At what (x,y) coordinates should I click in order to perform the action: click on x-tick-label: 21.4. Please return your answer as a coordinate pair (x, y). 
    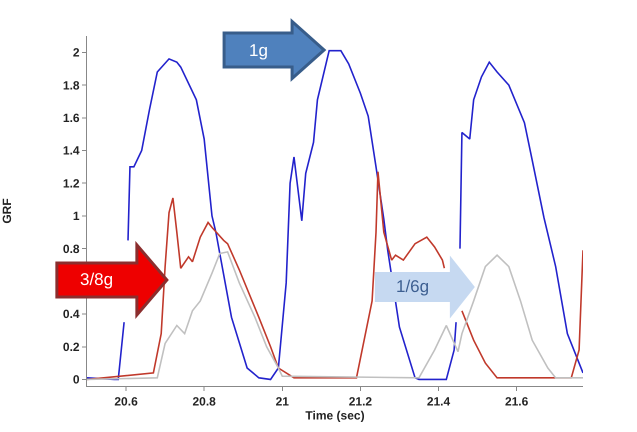
    Looking at the image, I should click on (438, 401).